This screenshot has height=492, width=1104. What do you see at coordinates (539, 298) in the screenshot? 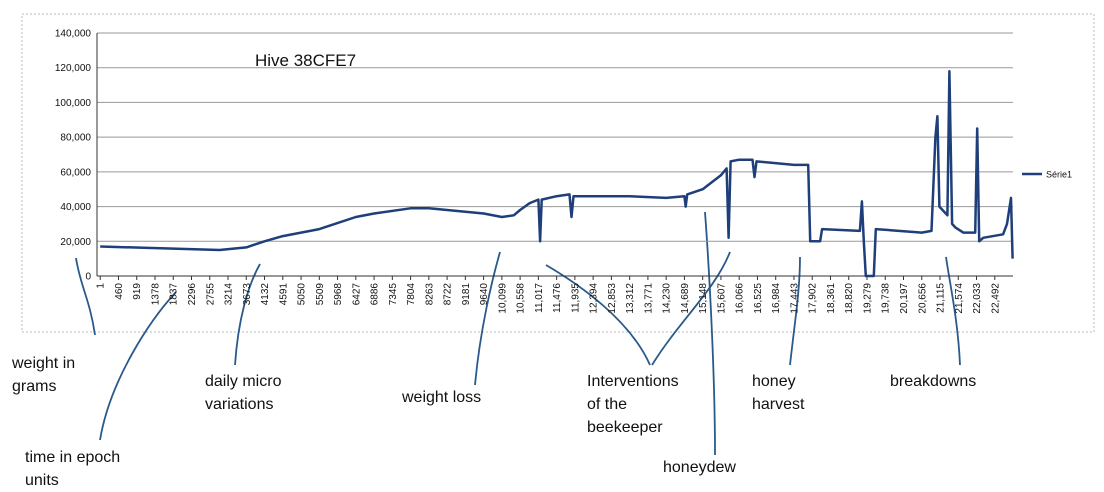
I see `x-tick-label: 11,017` at bounding box center [539, 298].